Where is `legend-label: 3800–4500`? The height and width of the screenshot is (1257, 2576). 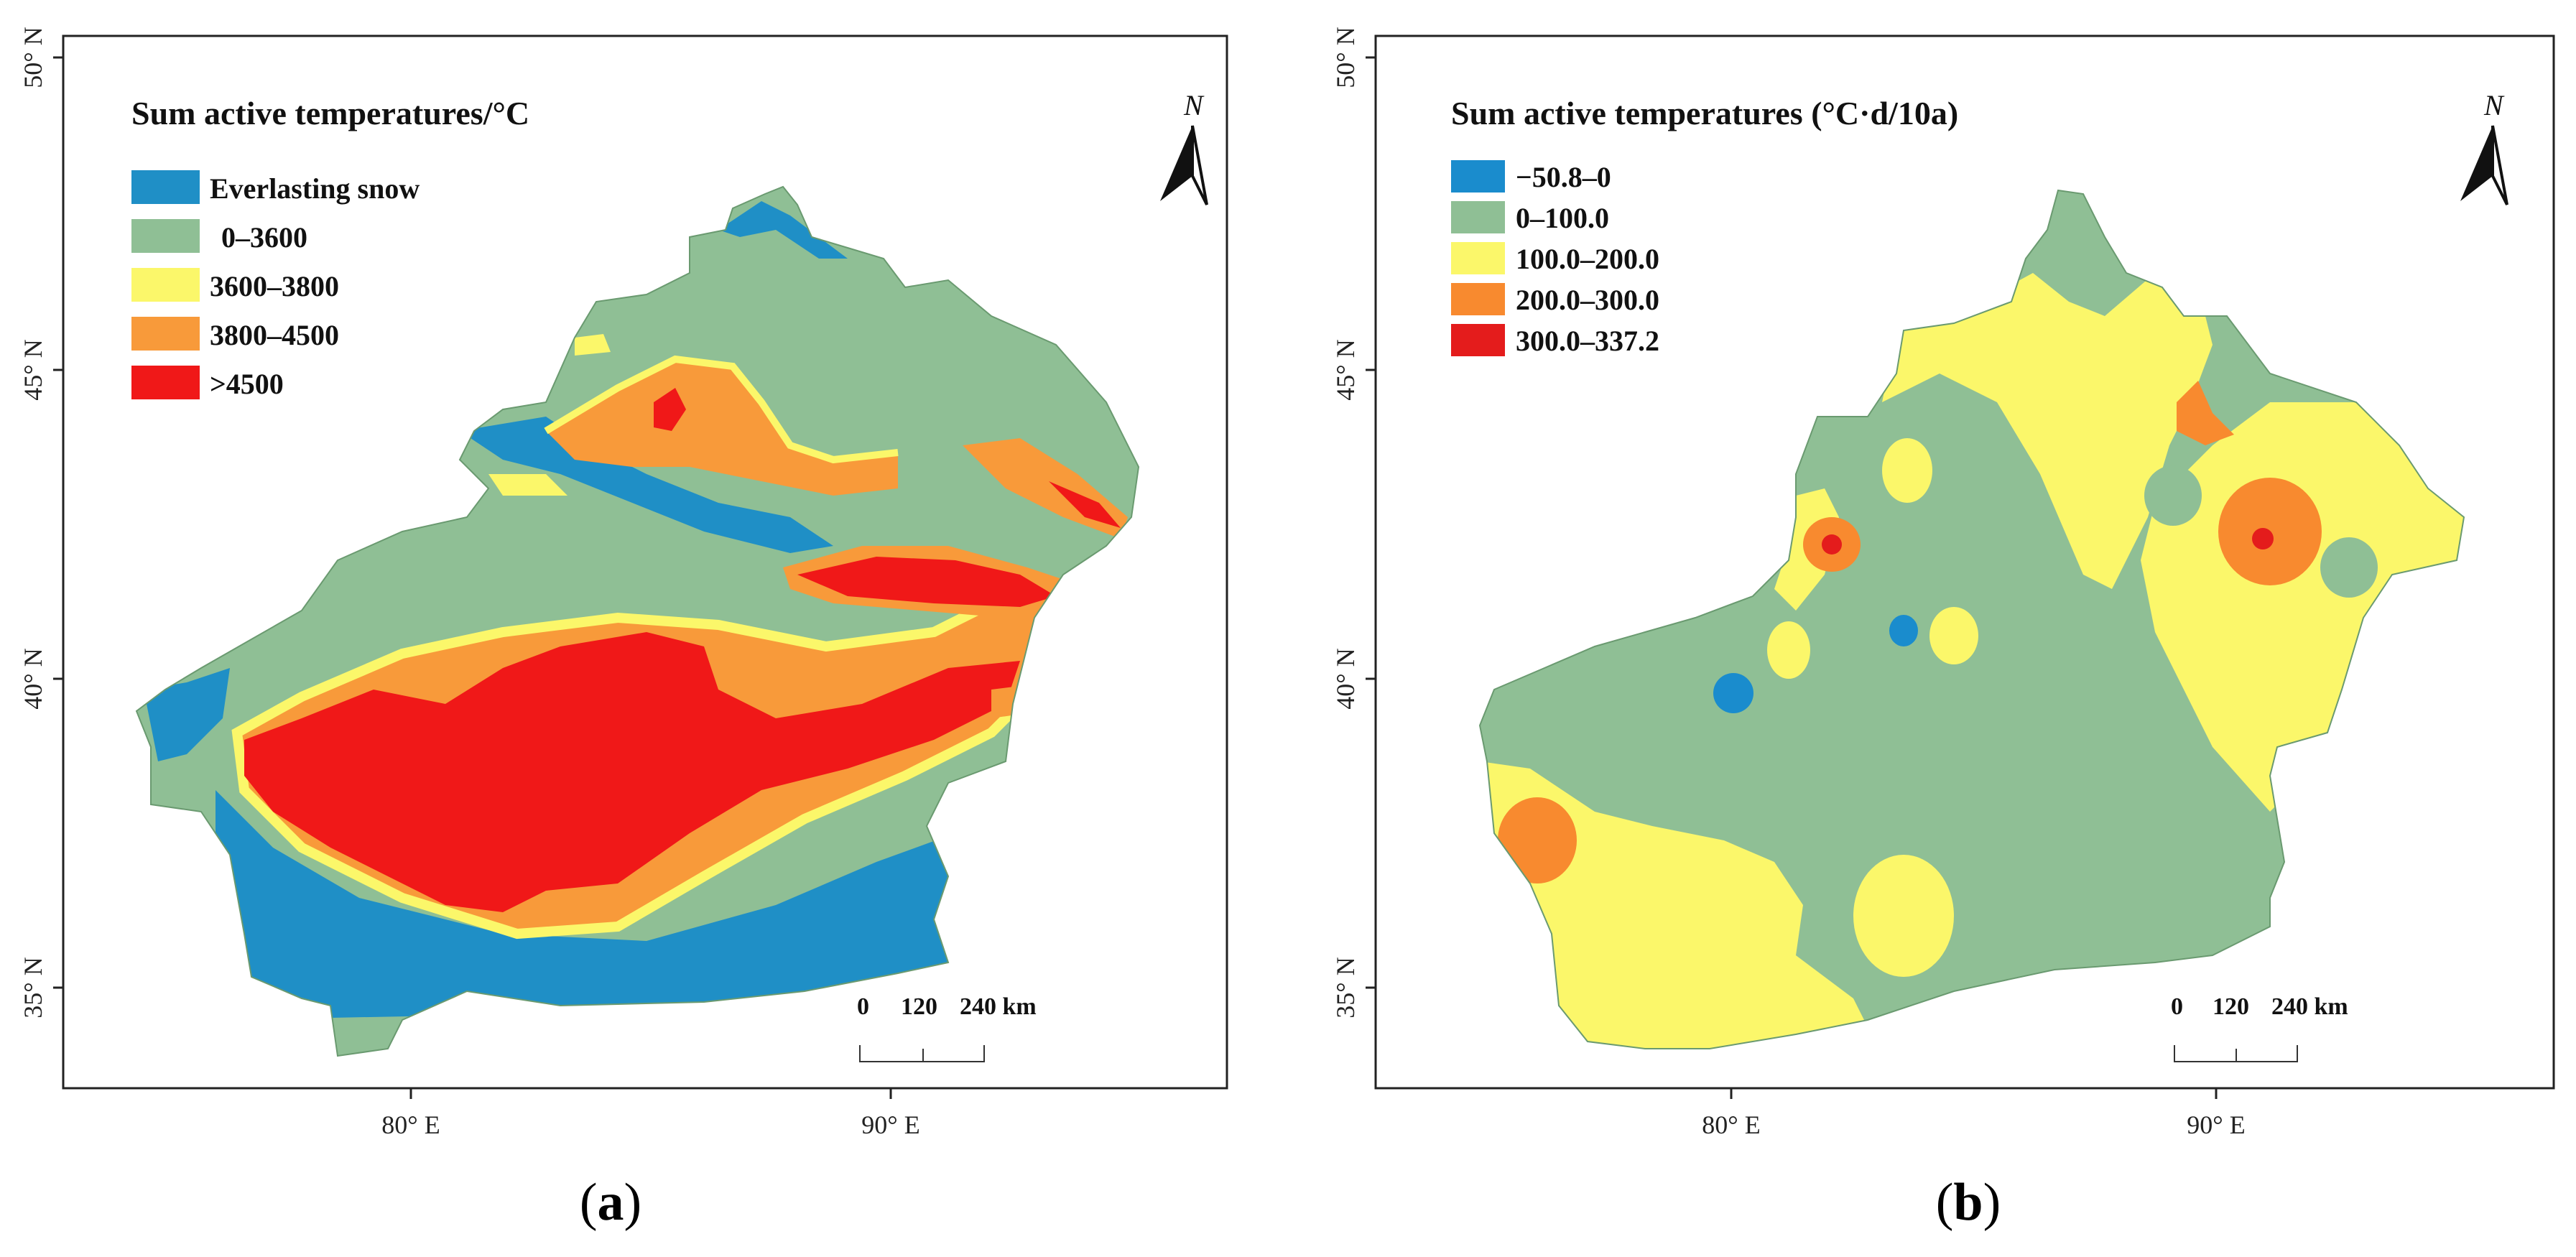
legend-label: 3800–4500 is located at coordinates (274, 335).